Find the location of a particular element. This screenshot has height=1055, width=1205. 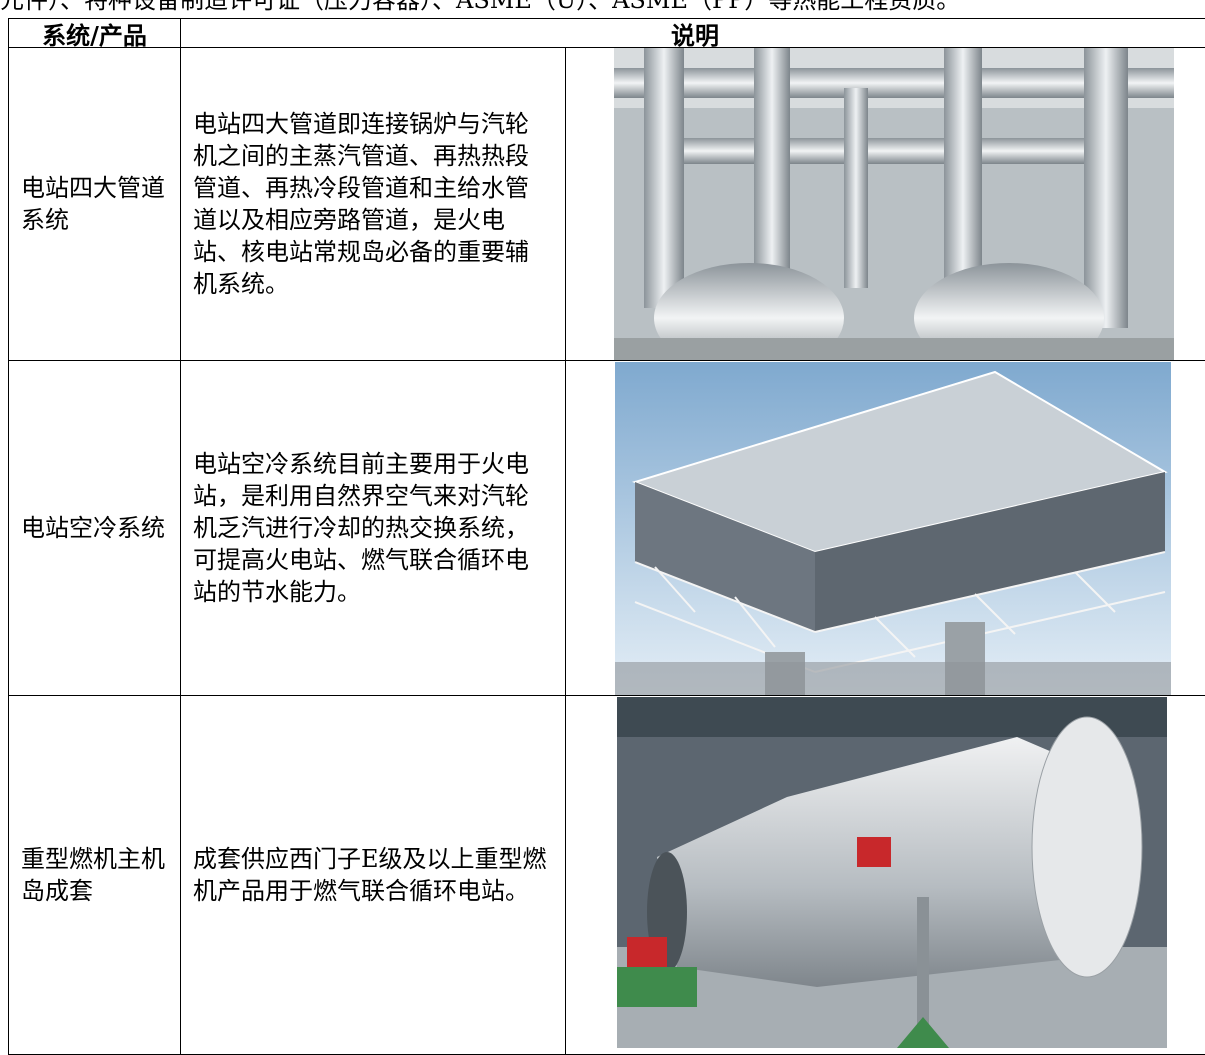

aircooler-photo is located at coordinates (893, 528).